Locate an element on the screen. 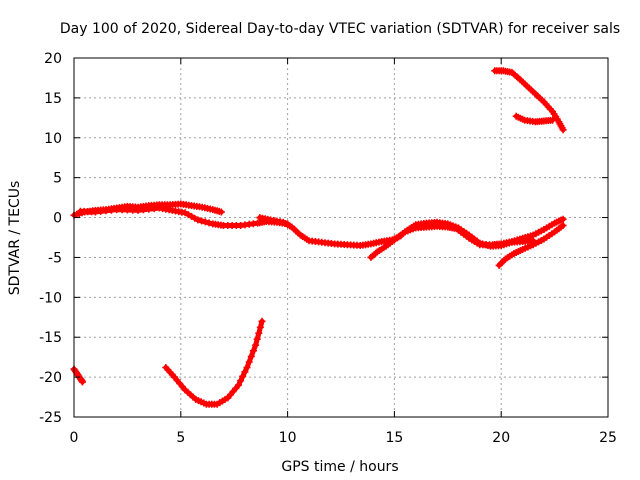 The image size is (640, 480). y-tick-label: 15 is located at coordinates (53, 99).